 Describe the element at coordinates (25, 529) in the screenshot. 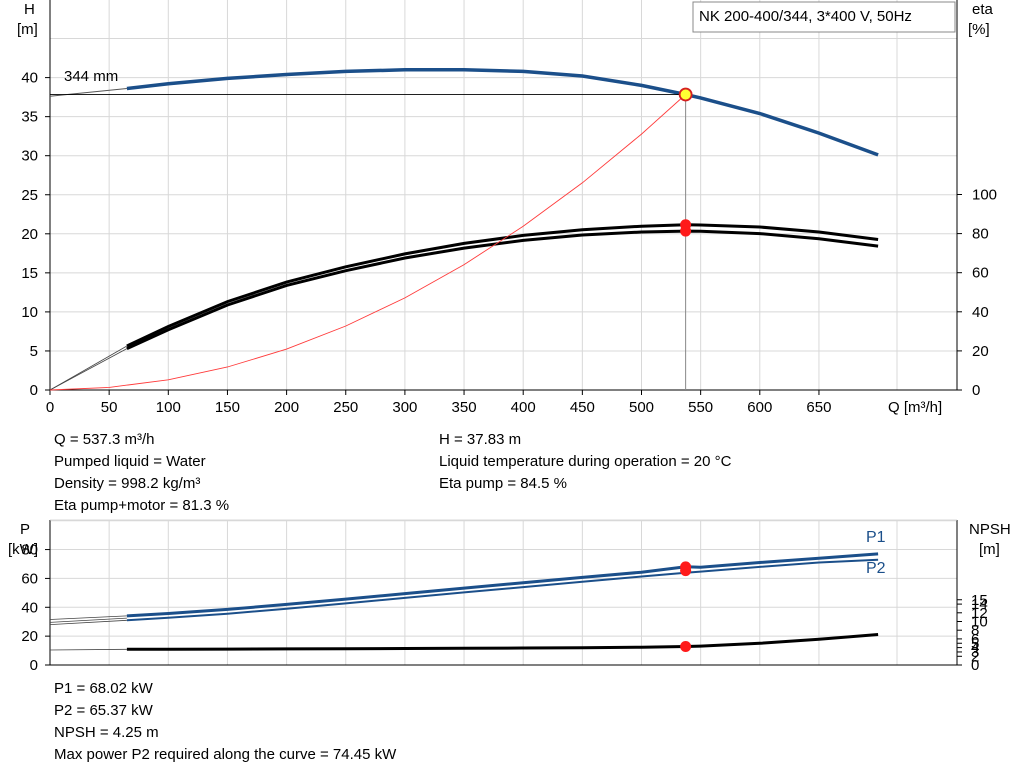

I see `power-axis-label: P` at that location.